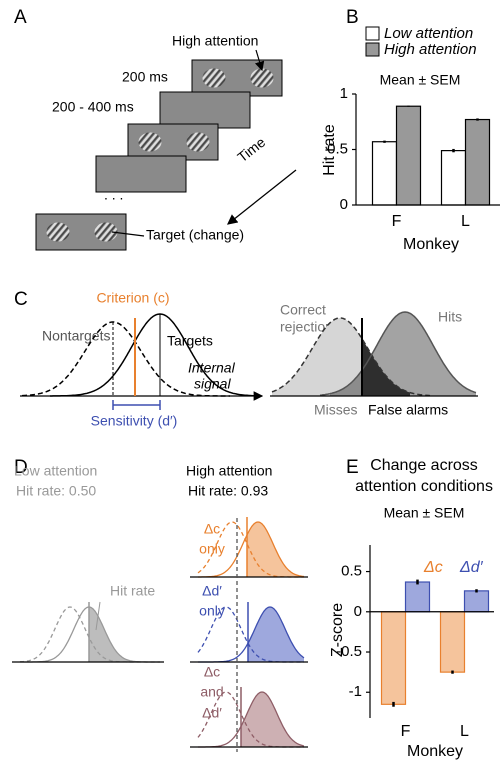  I want to click on row-label: and, so click(211, 692).